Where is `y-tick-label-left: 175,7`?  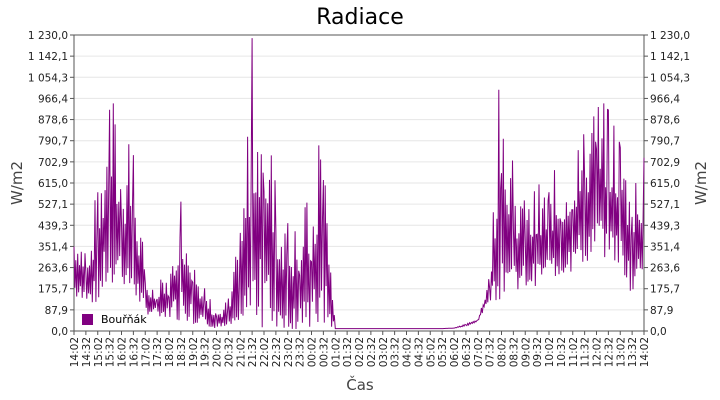 y-tick-label-left: 175,7 is located at coordinates (53, 290).